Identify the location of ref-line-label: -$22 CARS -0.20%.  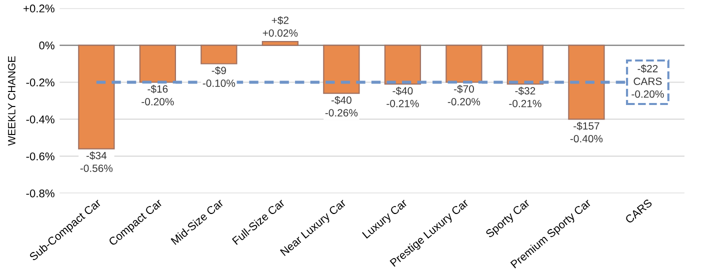
(648, 81).